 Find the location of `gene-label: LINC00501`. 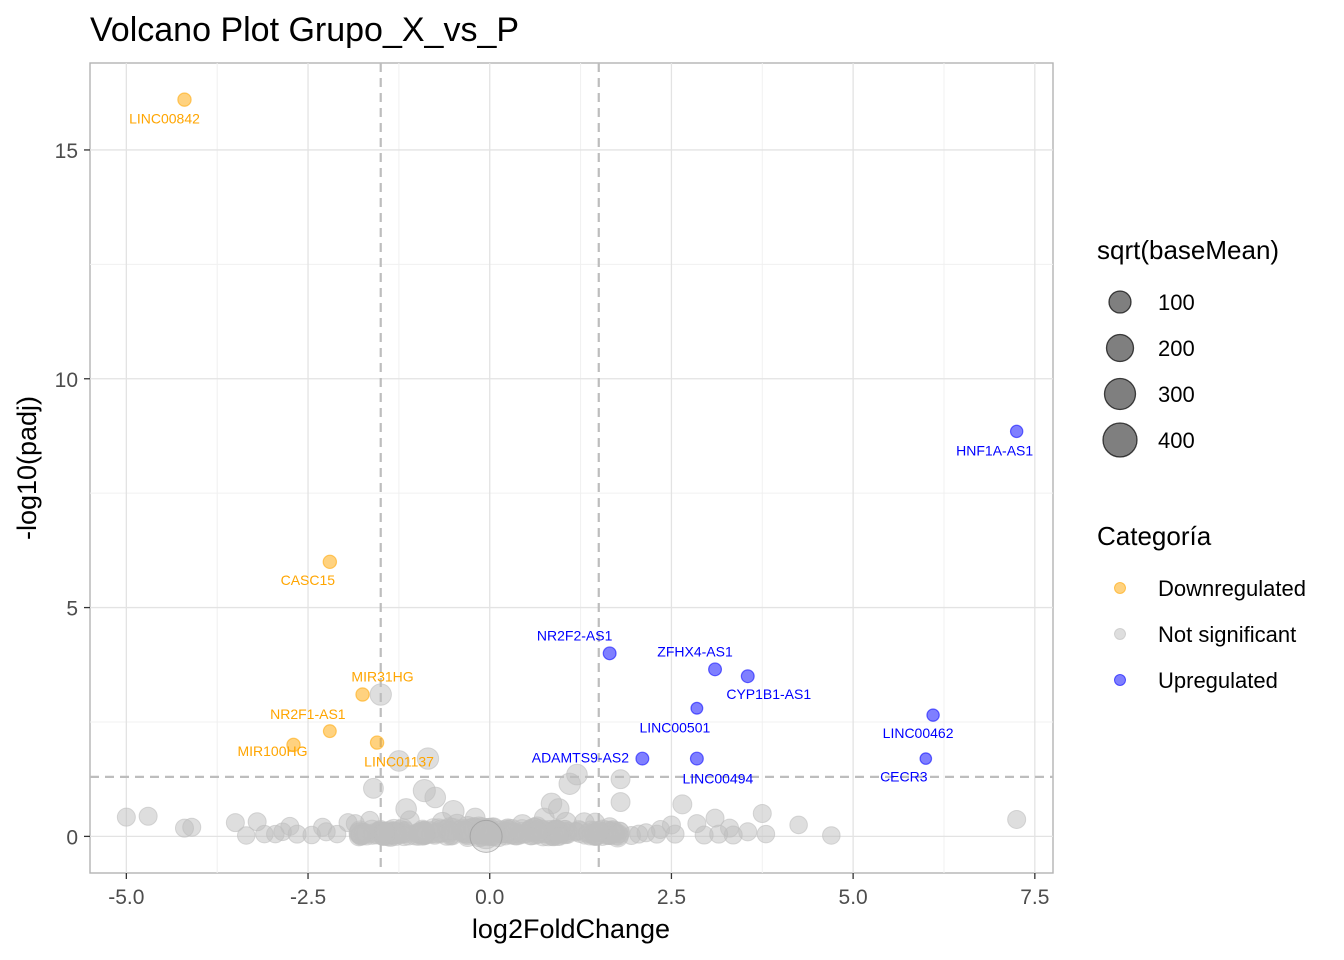

gene-label: LINC00501 is located at coordinates (674, 727).